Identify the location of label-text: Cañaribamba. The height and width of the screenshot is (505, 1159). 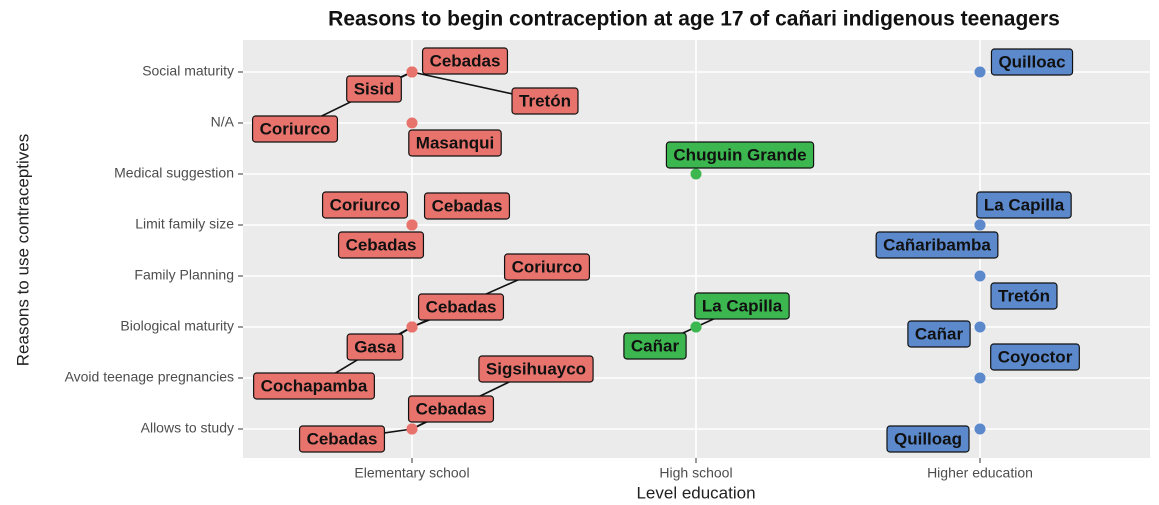
(937, 244).